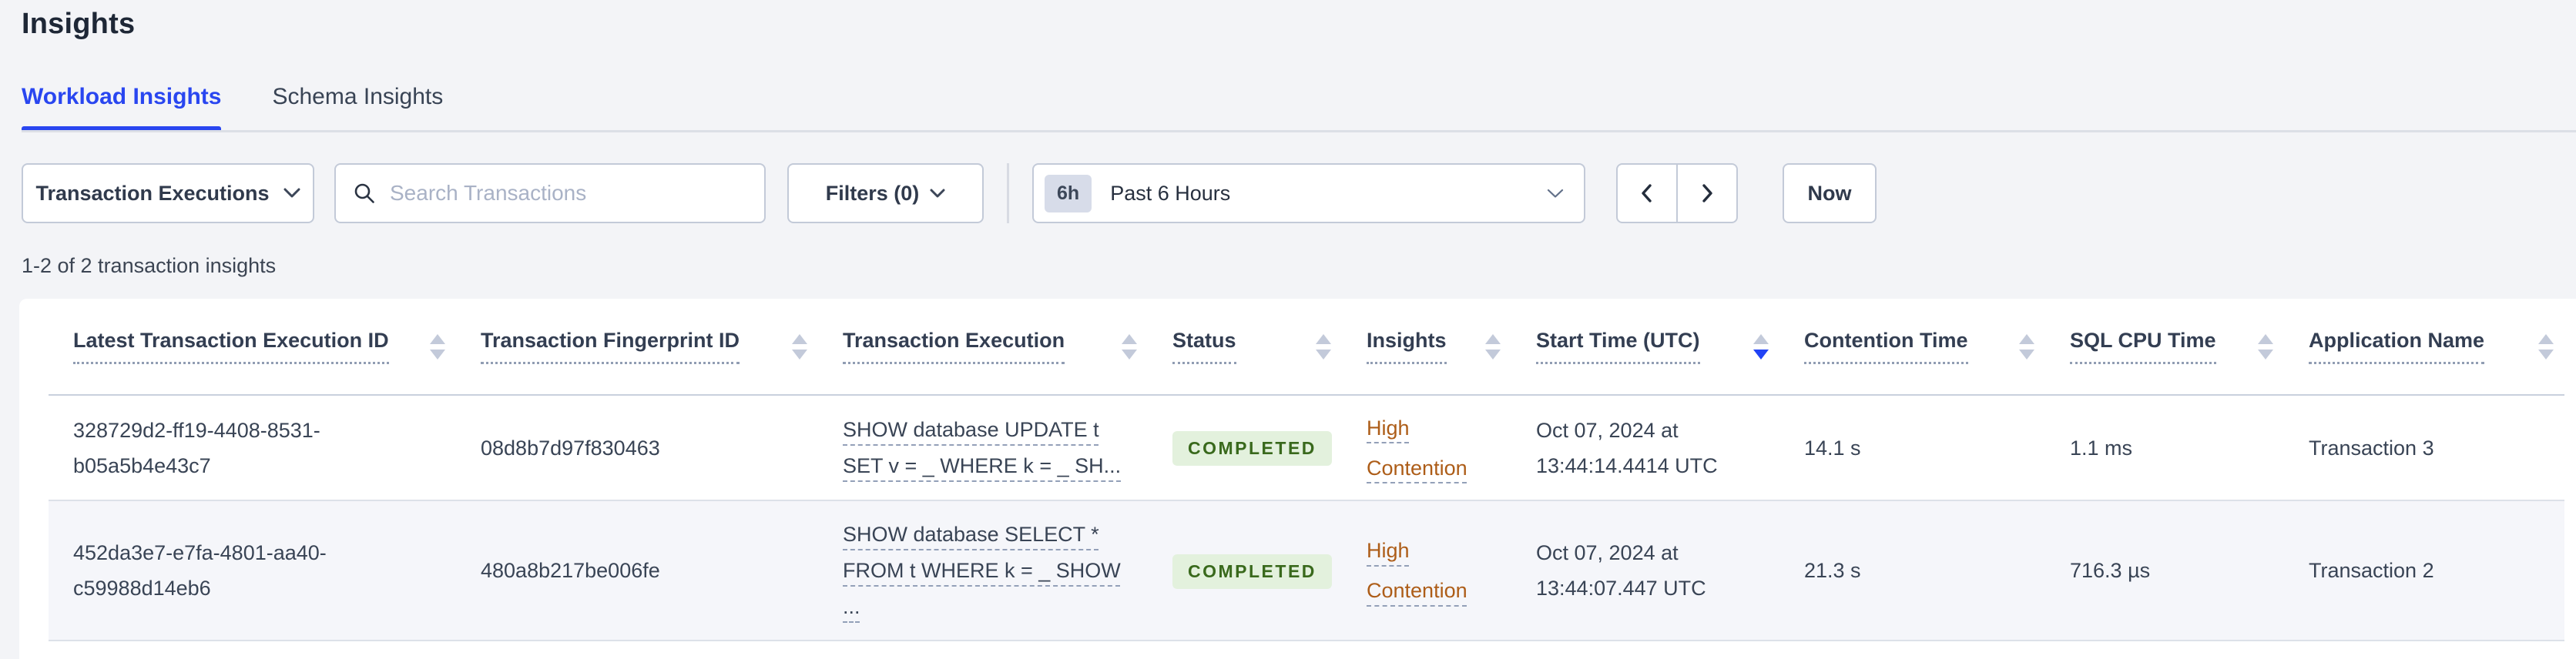 The height and width of the screenshot is (659, 2576). I want to click on sort-desc-icon, so click(1756, 346).